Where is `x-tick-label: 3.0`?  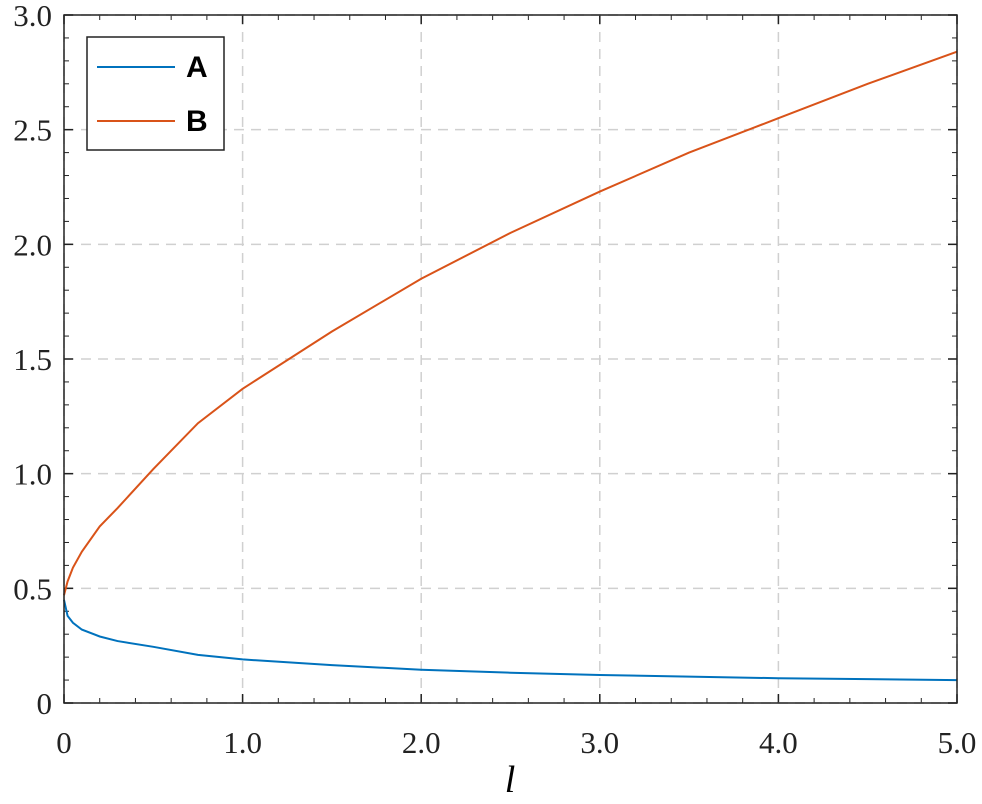
x-tick-label: 3.0 is located at coordinates (599, 742).